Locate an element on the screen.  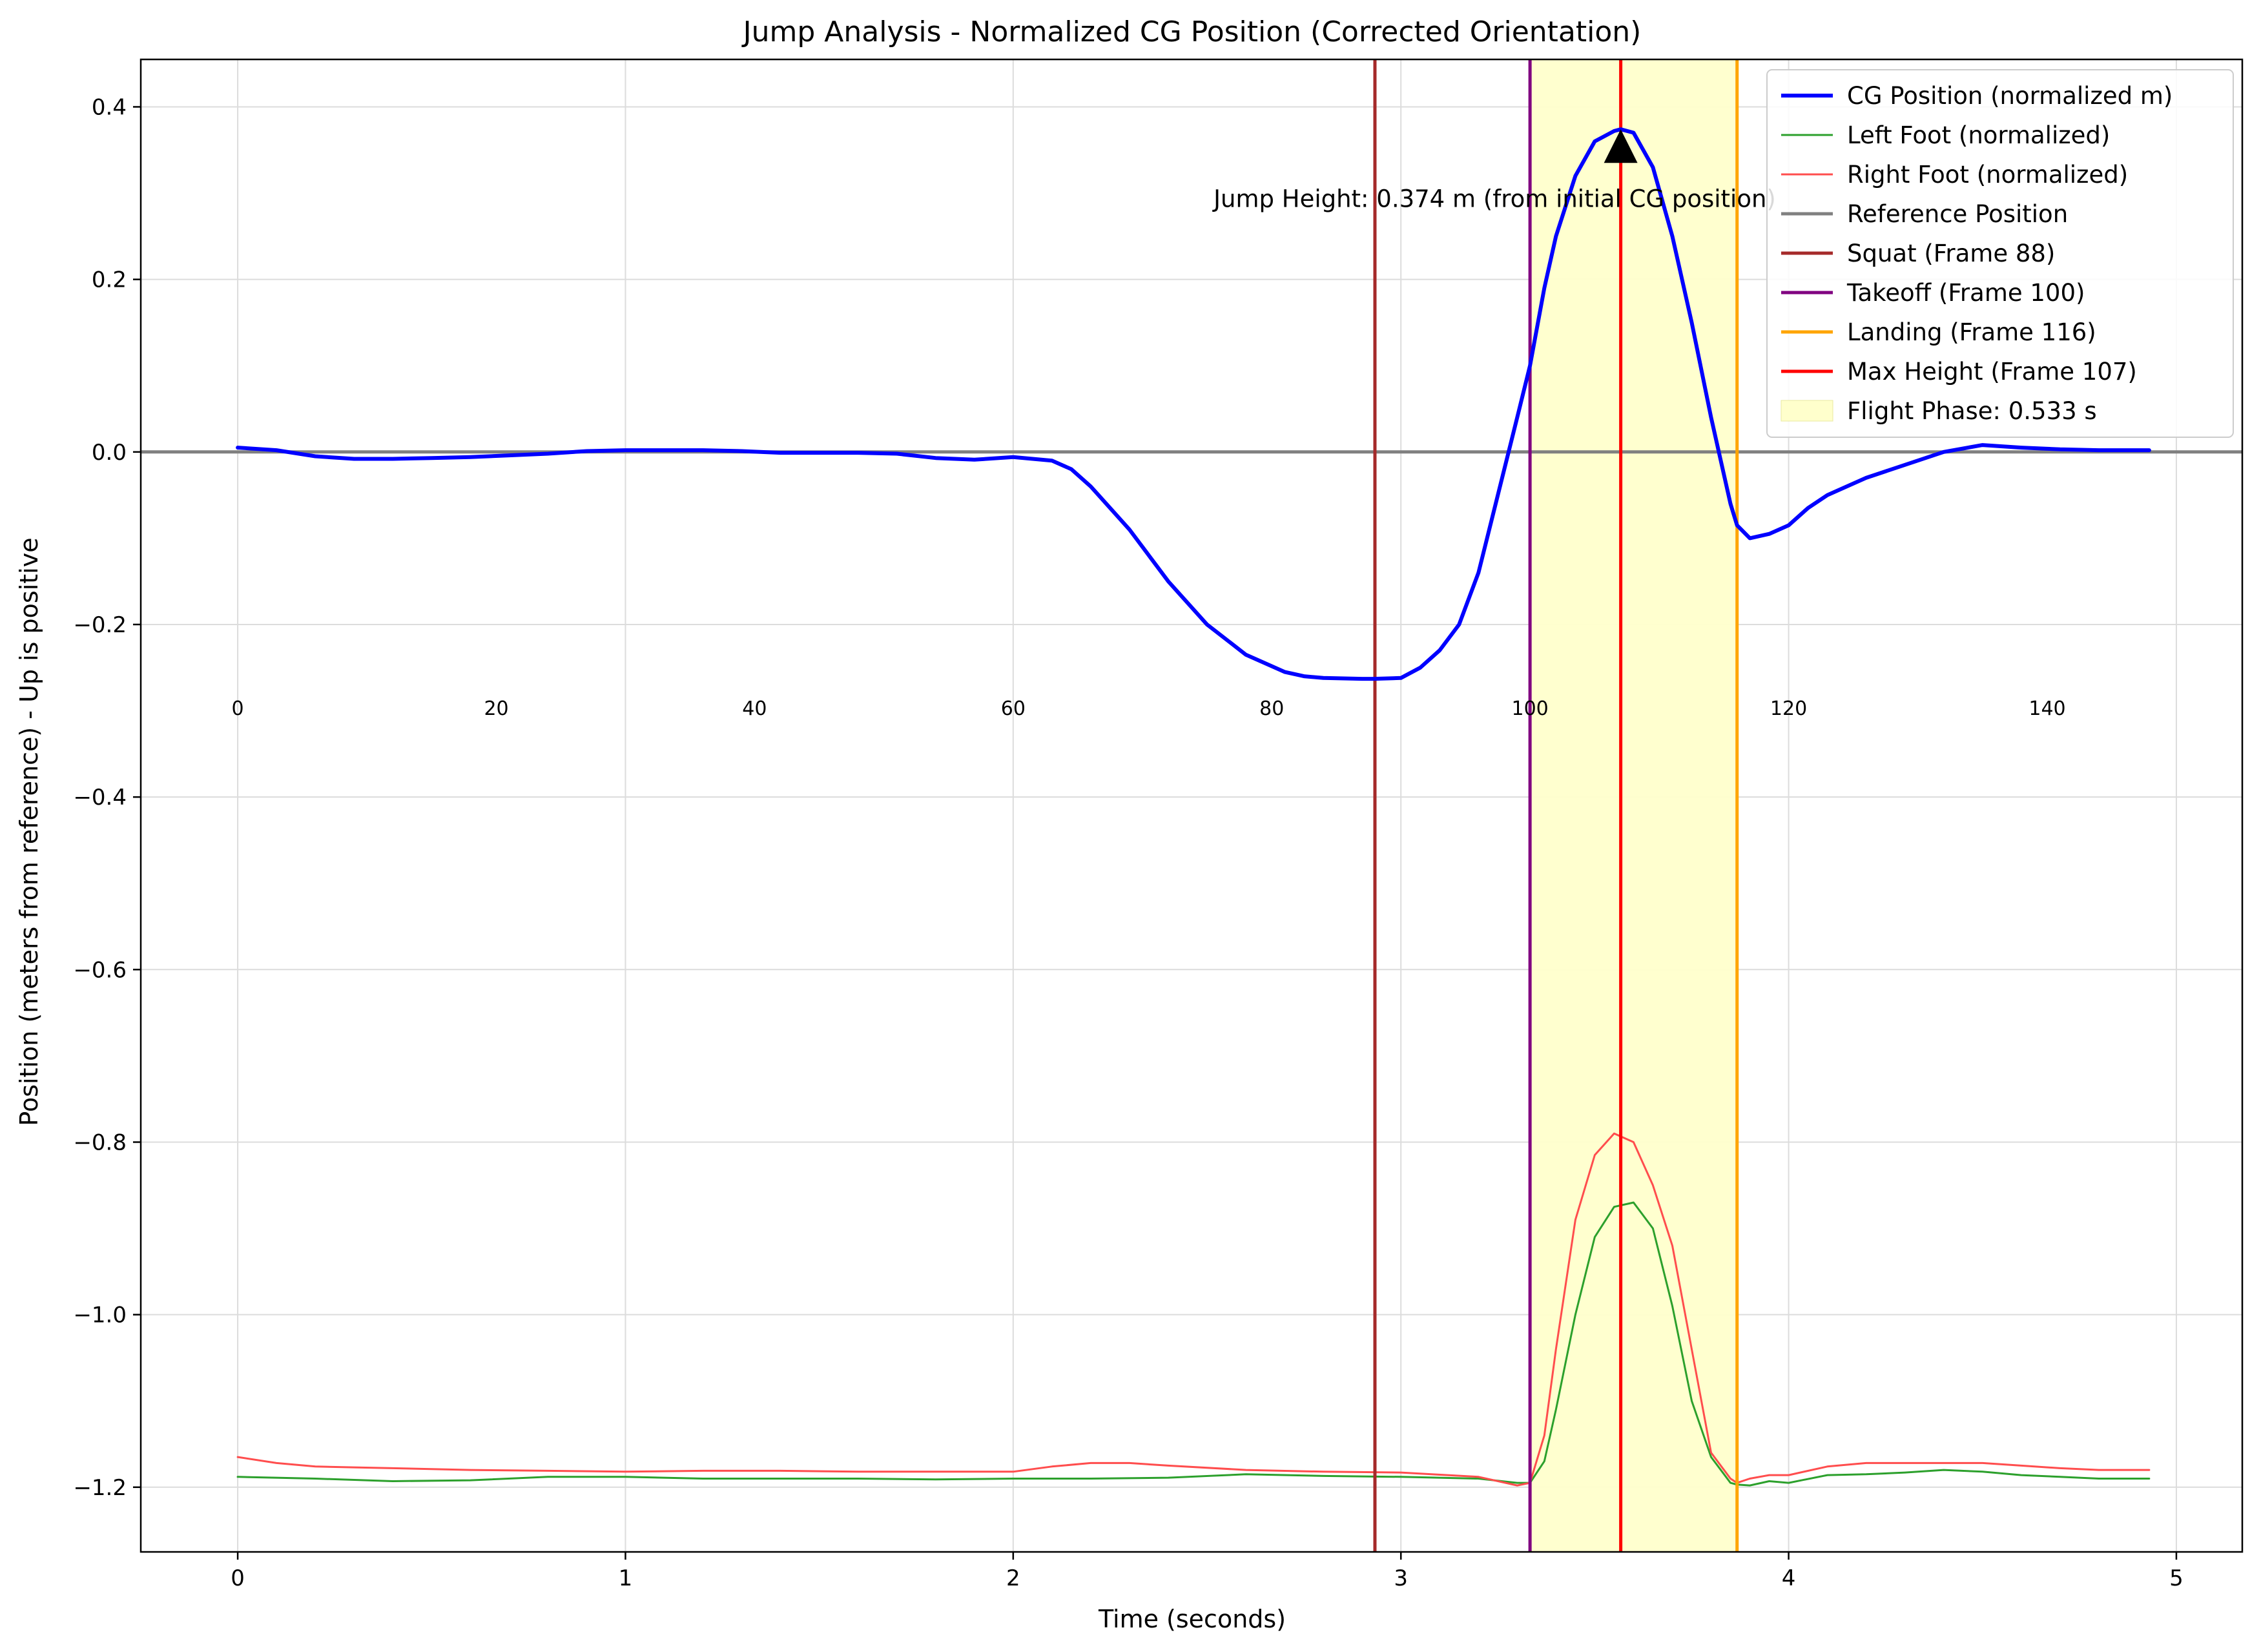
x-axis-label: Time (seconds) is located at coordinates (1192, 1619).